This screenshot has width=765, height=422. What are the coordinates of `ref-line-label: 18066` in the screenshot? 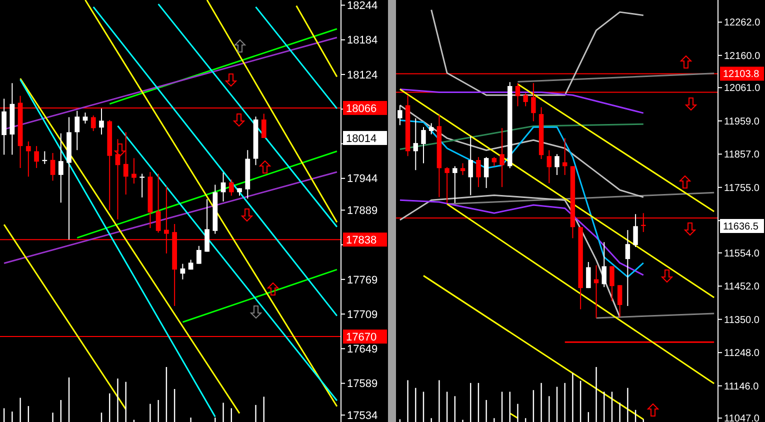 It's located at (361, 108).